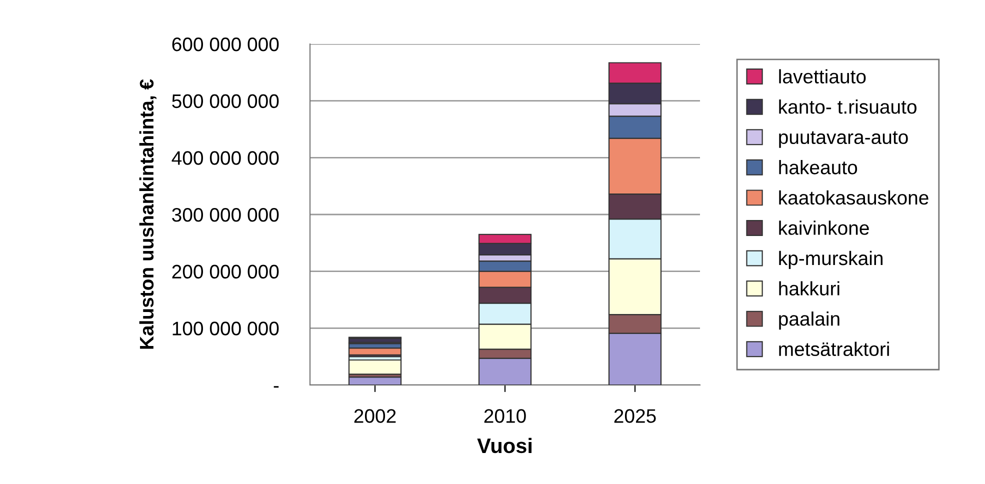 The height and width of the screenshot is (484, 985). I want to click on y-tick-label: 400 000 000, so click(225, 158).